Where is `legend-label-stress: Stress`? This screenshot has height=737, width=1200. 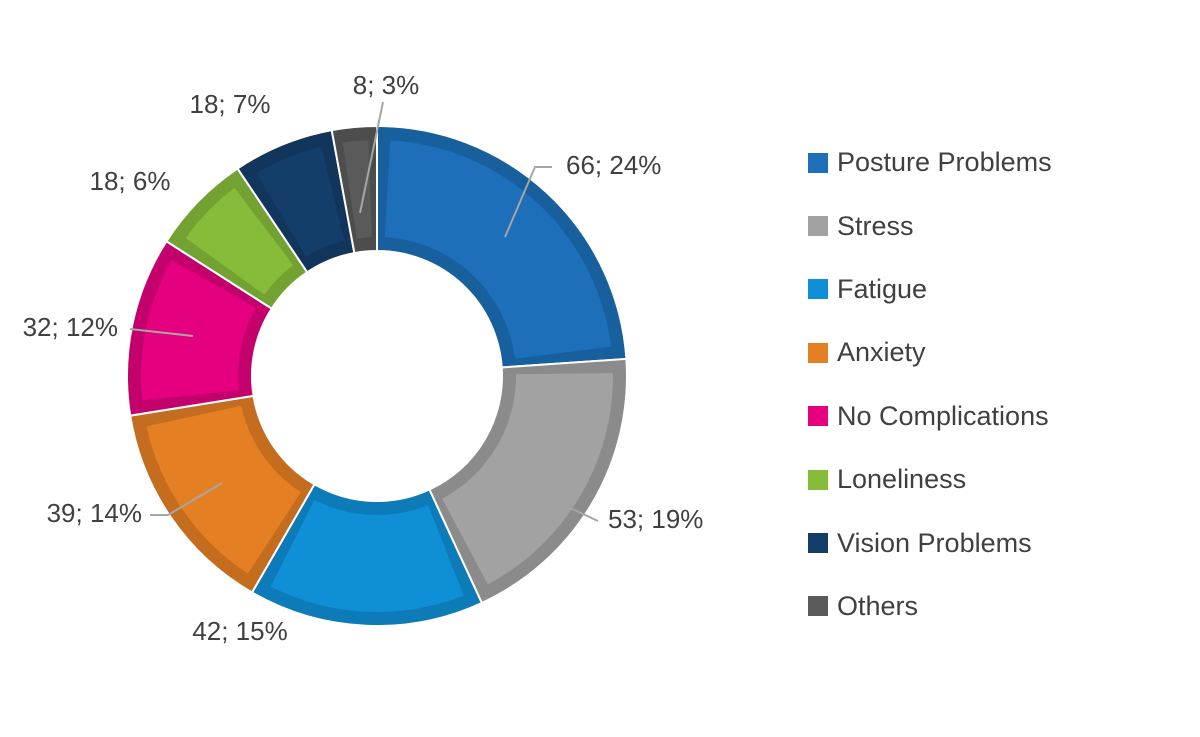
legend-label-stress: Stress is located at coordinates (875, 225).